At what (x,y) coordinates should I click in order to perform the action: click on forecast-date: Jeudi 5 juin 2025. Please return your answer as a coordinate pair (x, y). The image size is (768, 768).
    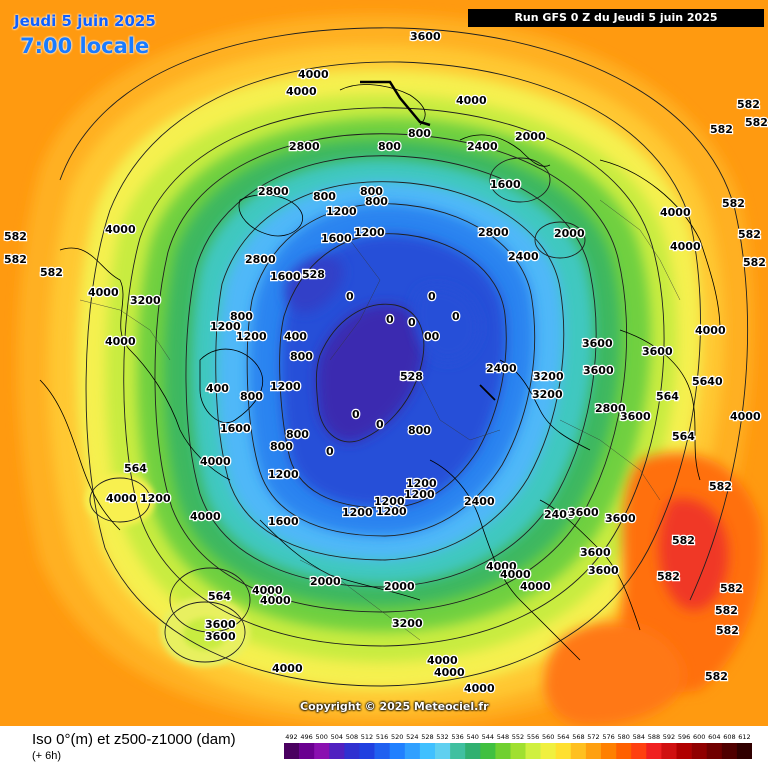
    Looking at the image, I should click on (85, 21).